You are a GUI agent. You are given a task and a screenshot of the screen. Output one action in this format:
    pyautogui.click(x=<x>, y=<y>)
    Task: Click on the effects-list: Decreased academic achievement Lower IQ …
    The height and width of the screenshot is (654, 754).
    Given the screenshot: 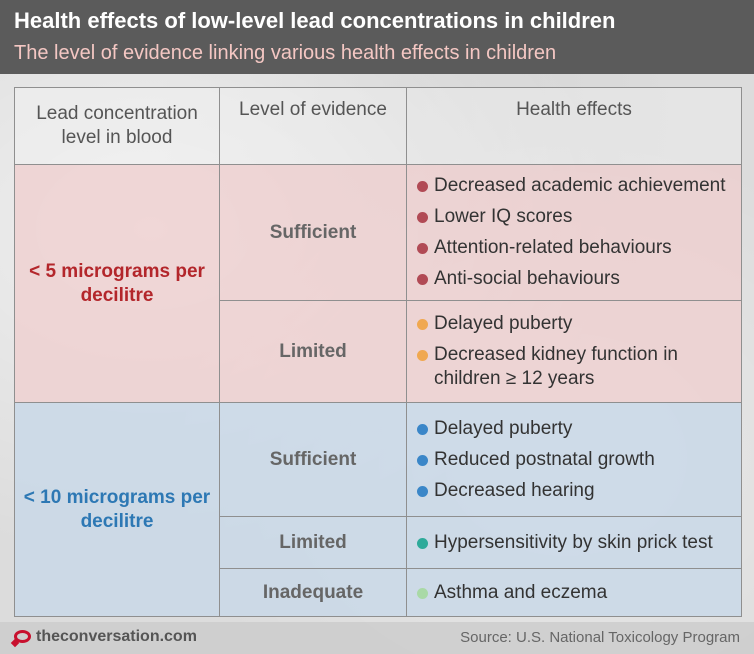 What is the action you would take?
    pyautogui.click(x=574, y=232)
    